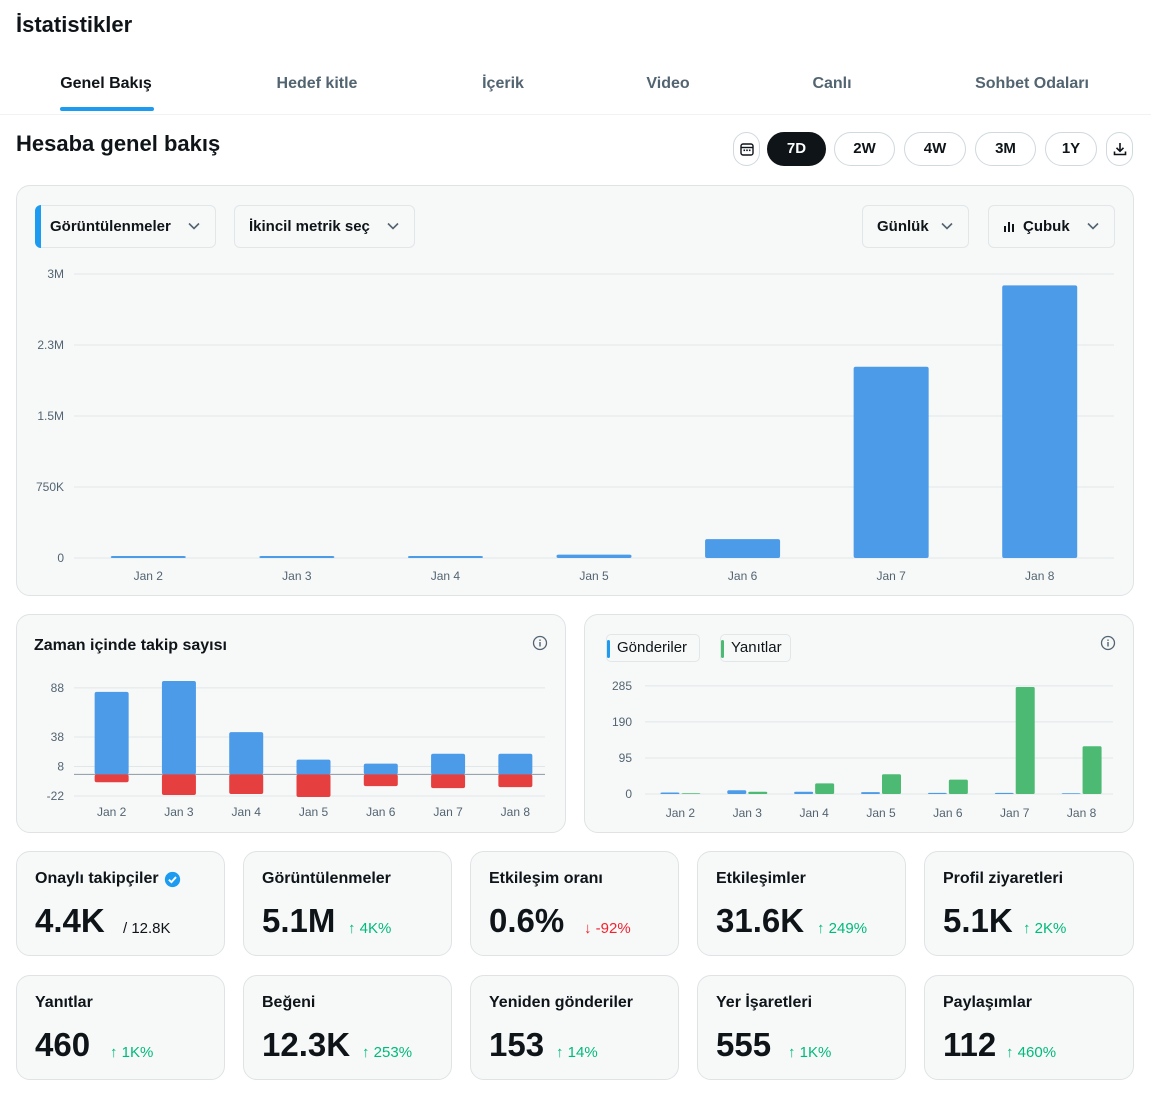 This screenshot has width=1151, height=1100. I want to click on stat-card-profile-visits: Profil ziyaretleri 5.1K ↑ 2K%, so click(1029, 903).